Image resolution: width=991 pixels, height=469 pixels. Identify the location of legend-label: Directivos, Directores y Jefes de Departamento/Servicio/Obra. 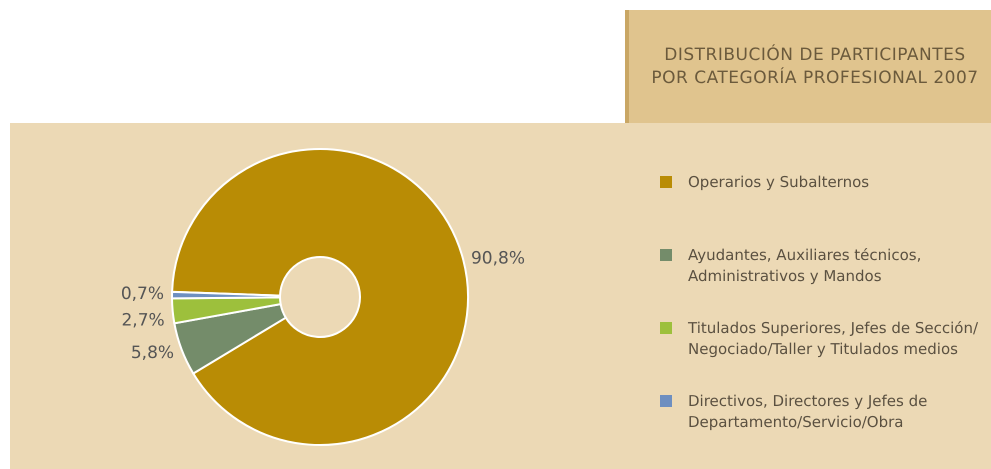
(808, 411).